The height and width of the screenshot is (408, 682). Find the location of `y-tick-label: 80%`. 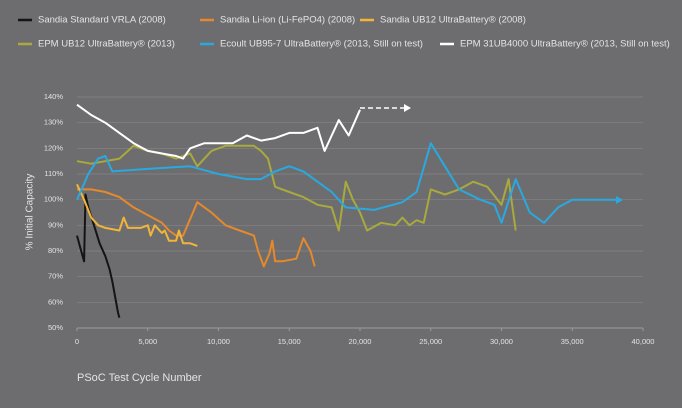

y-tick-label: 80% is located at coordinates (55, 250).